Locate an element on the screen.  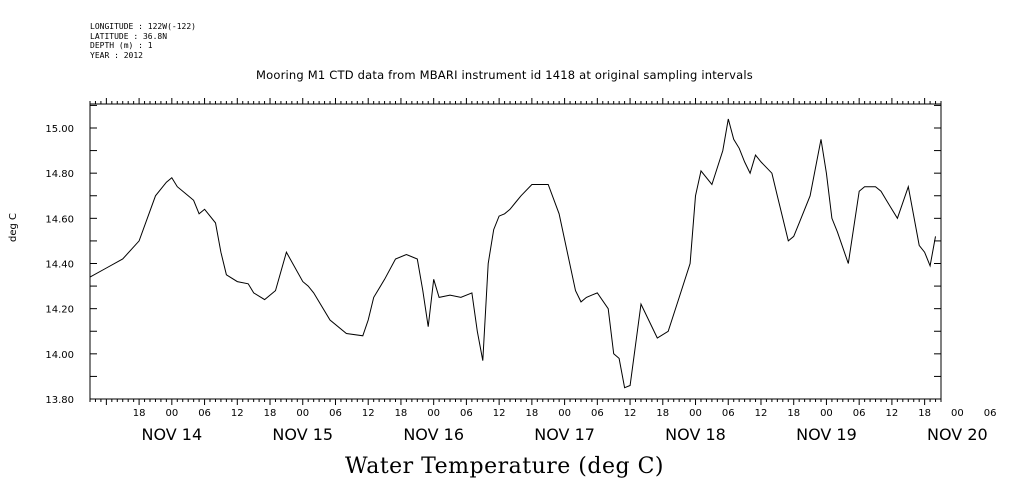
year-label: YEAR : 2012 is located at coordinates (116, 55).